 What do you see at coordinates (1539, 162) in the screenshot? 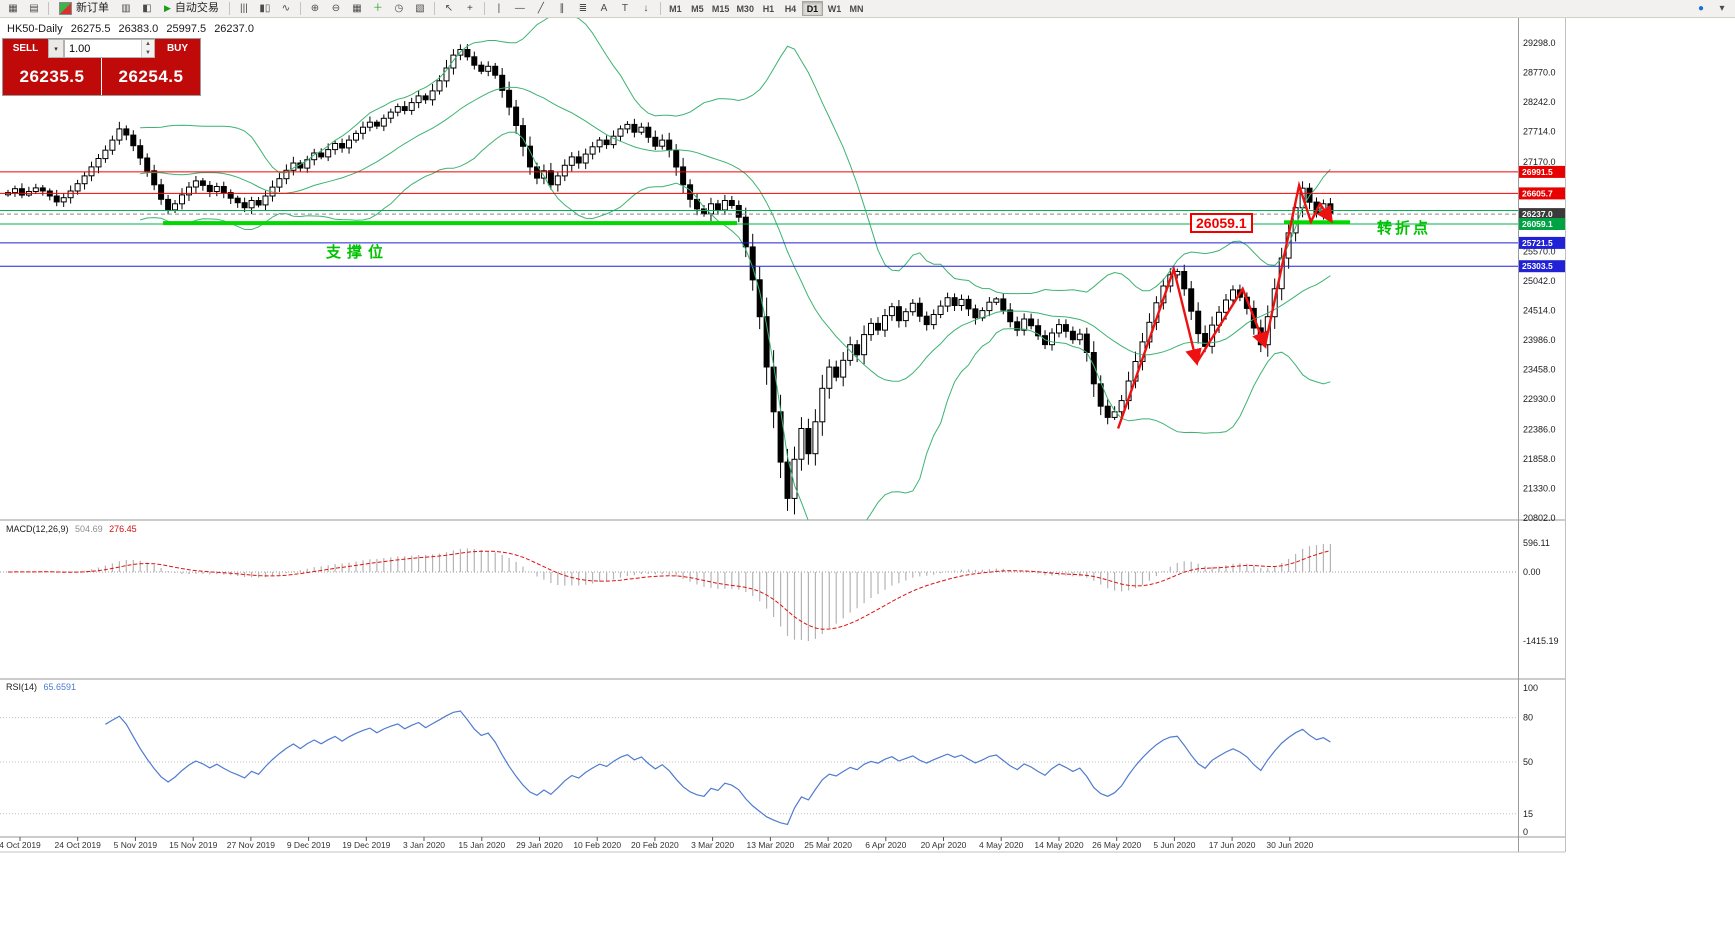
I see `svg-text: 27170.0` at bounding box center [1539, 162].